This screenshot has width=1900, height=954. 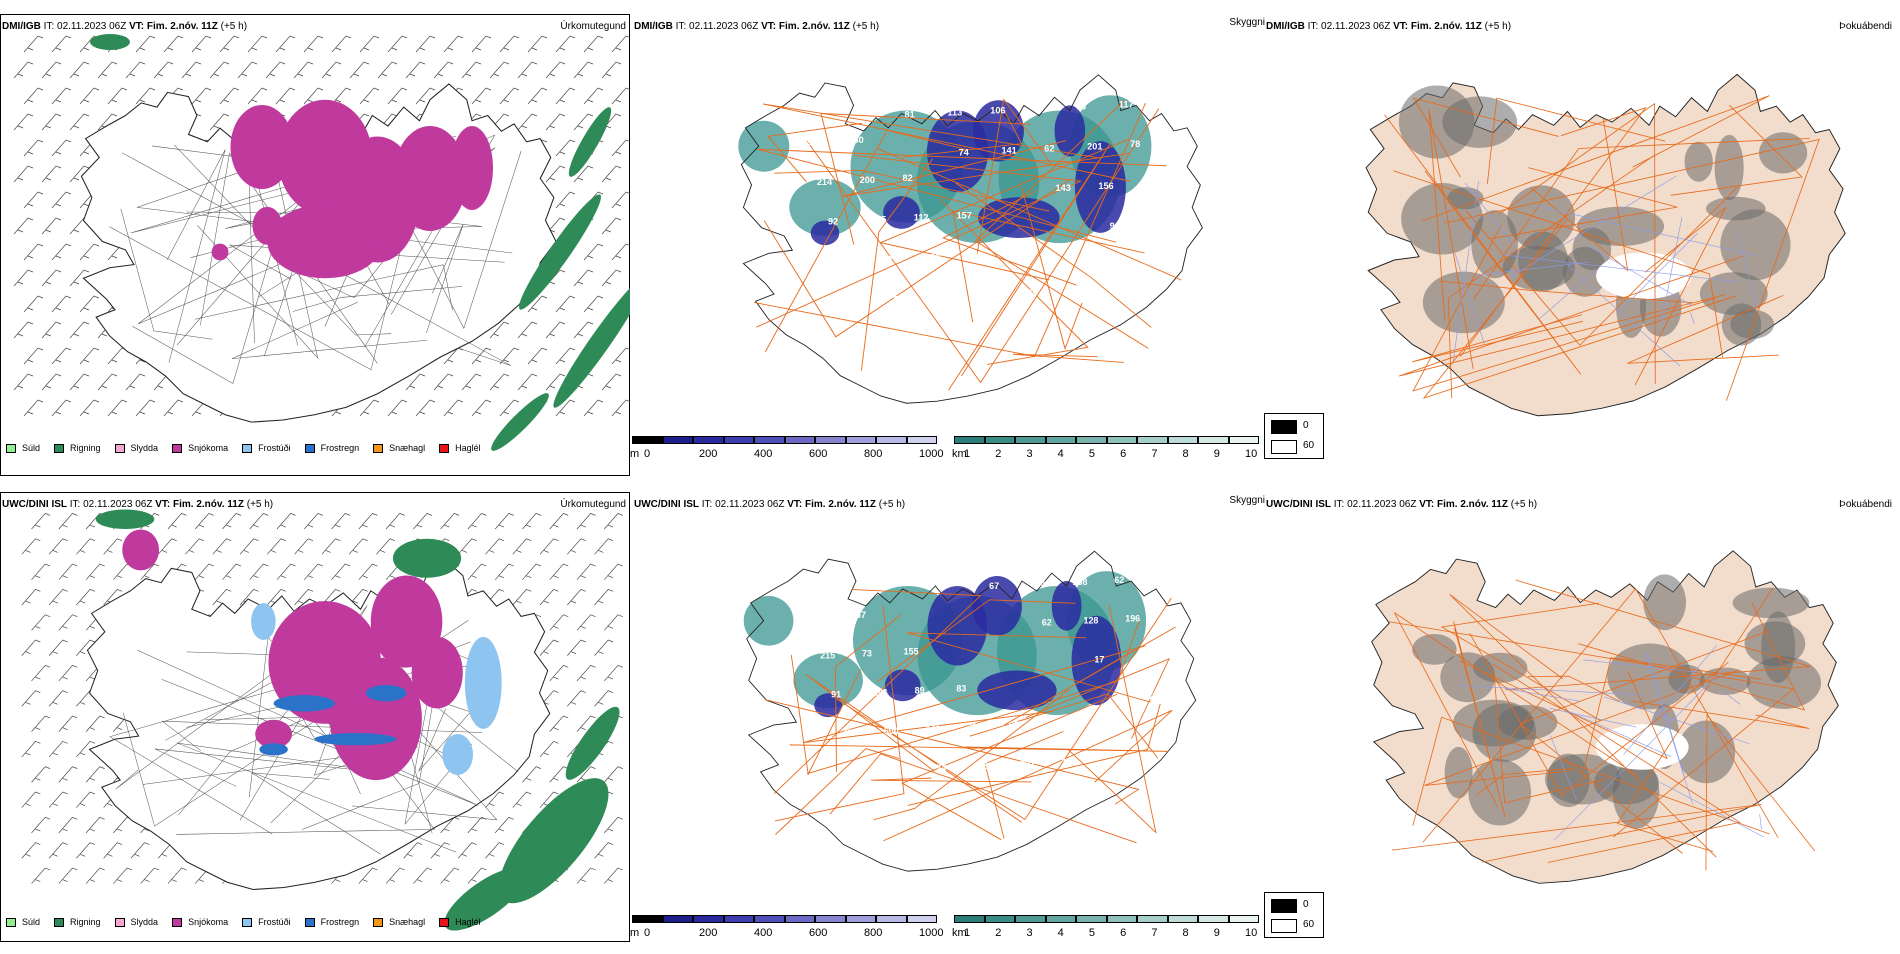 I want to click on fog-cell, so click(x=1585, y=271).